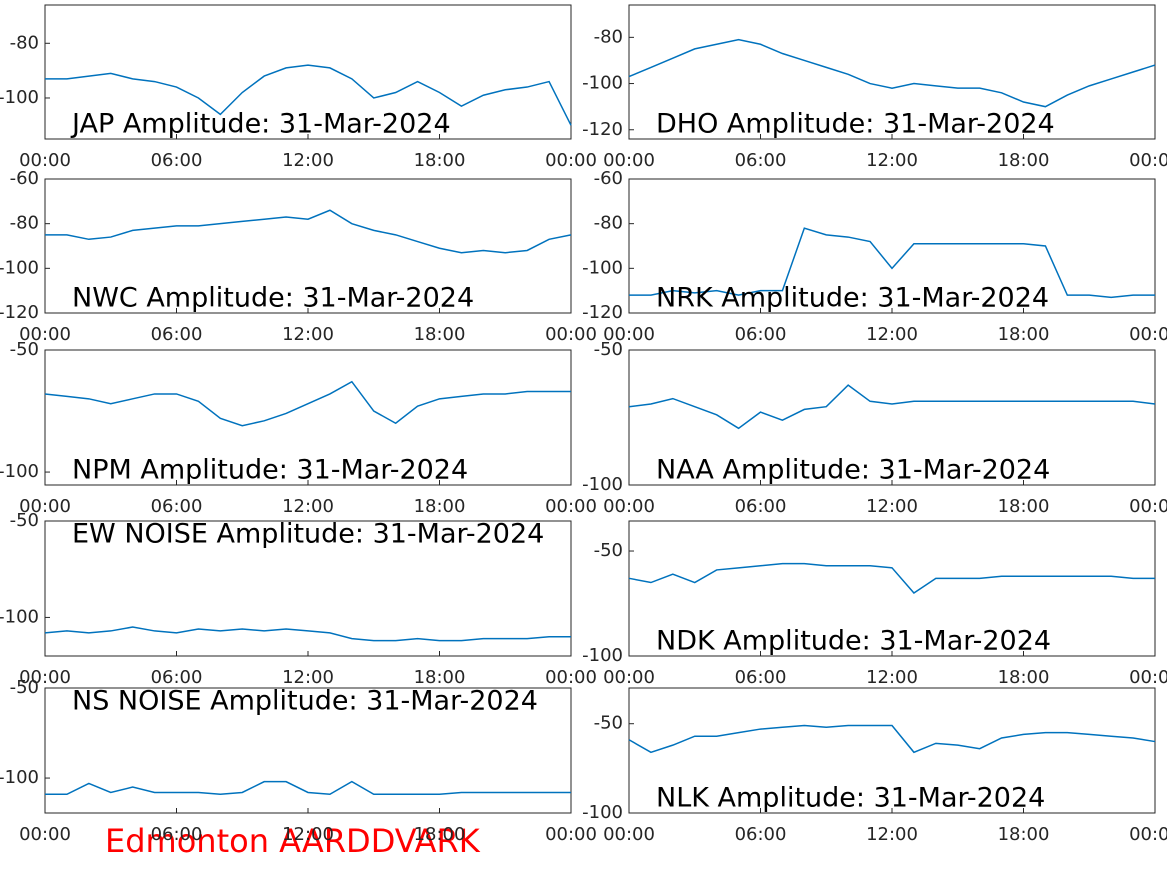 The height and width of the screenshot is (875, 1167). Describe the element at coordinates (853, 641) in the screenshot. I see `panel-annotation: NDK Amplitude: 31-Mar-2024` at that location.